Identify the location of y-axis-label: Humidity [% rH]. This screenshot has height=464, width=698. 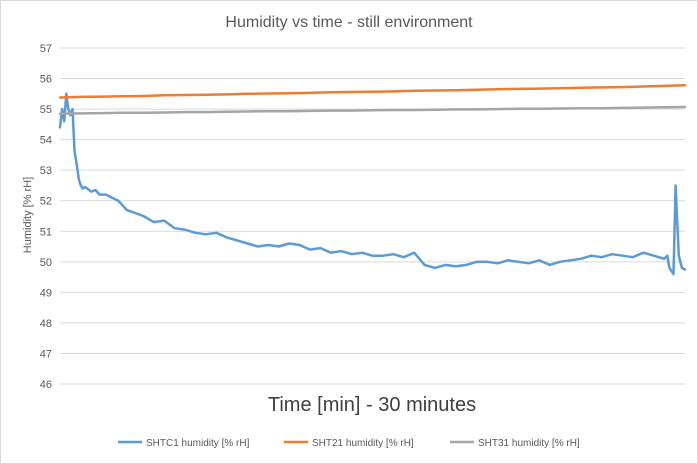
(28, 215).